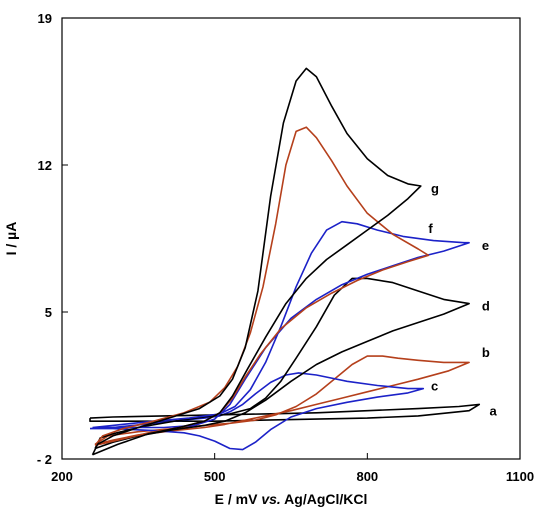 This screenshot has width=550, height=524. Describe the element at coordinates (493, 411) in the screenshot. I see `series-label-a: a` at that location.